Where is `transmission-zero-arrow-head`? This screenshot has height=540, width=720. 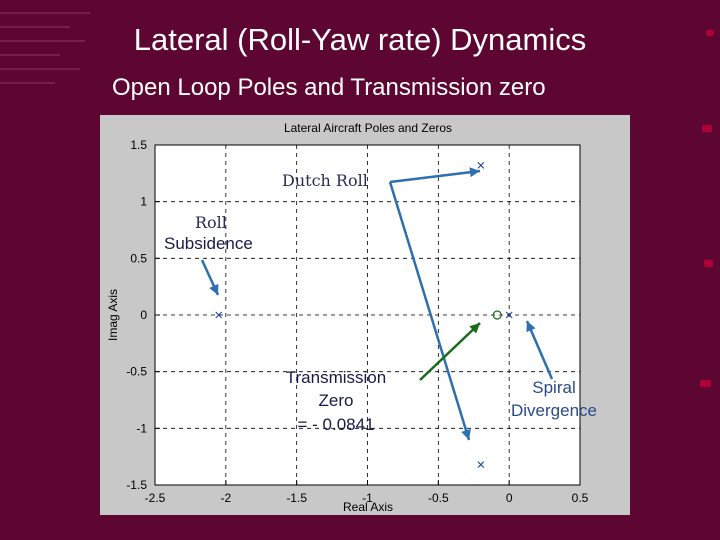 transmission-zero-arrow-head is located at coordinates (474, 328).